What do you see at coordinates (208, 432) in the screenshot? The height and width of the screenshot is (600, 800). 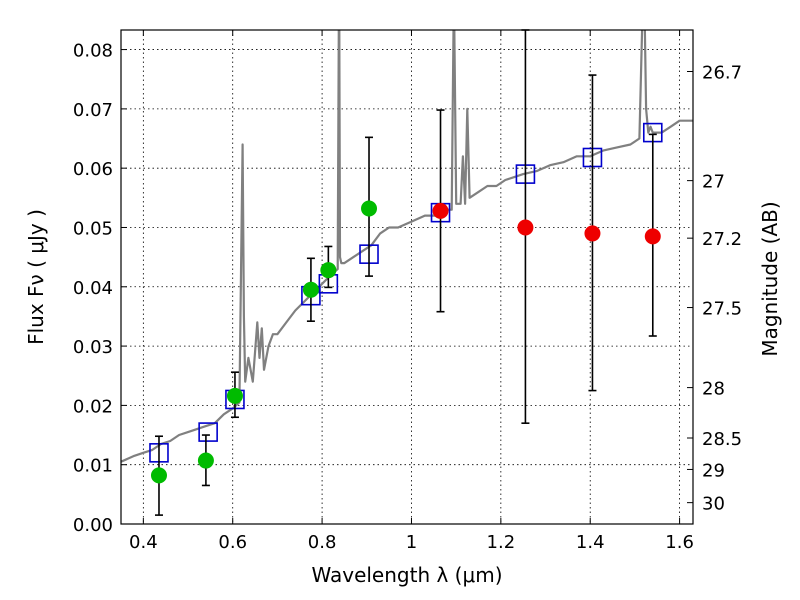 I see `model-photometry-point` at bounding box center [208, 432].